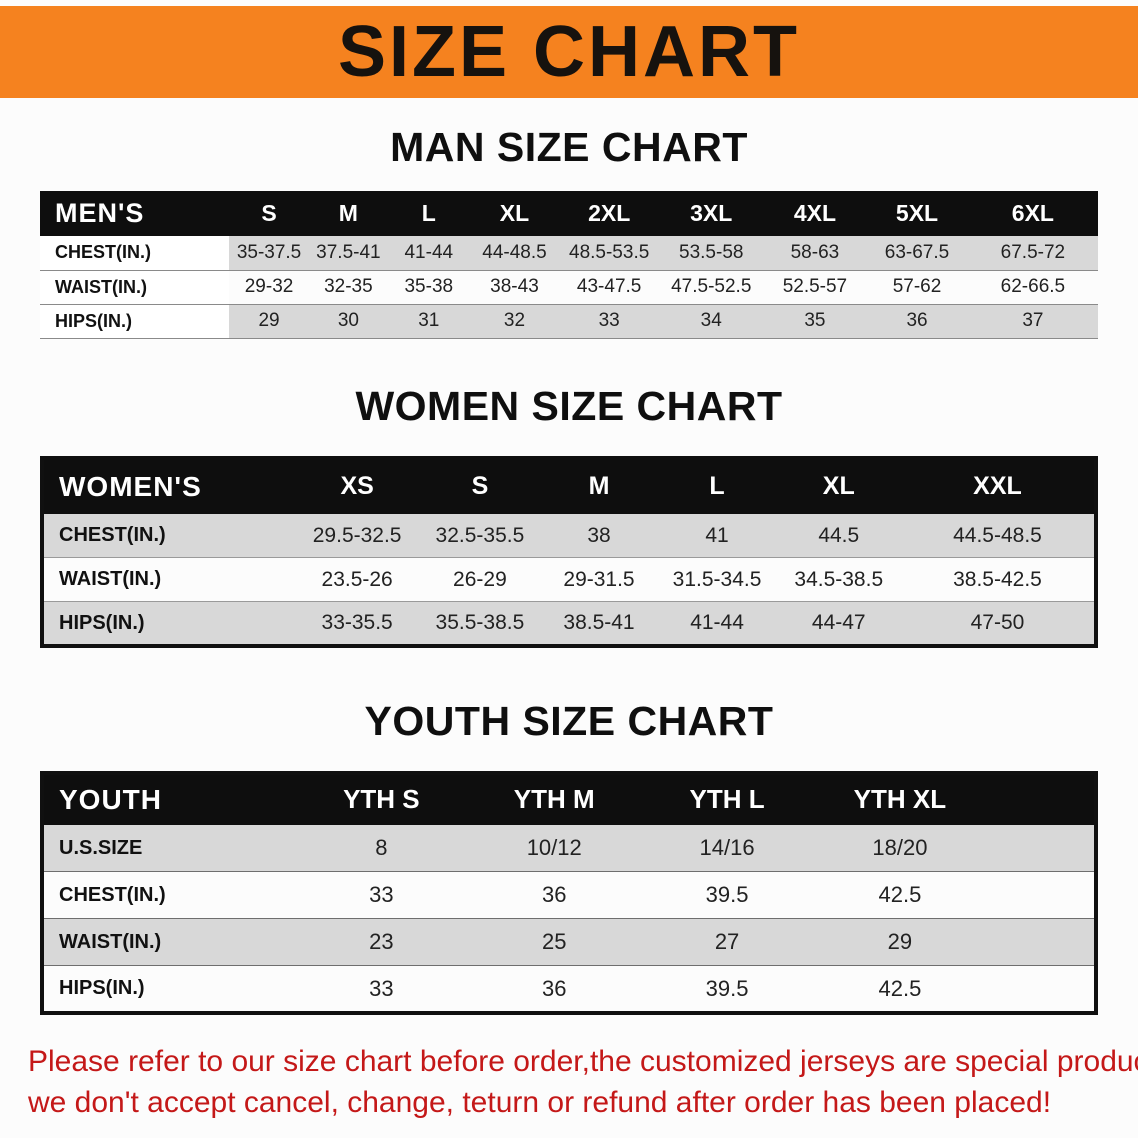  Describe the element at coordinates (269, 253) in the screenshot. I see `value-cell: 35-37.5` at that location.